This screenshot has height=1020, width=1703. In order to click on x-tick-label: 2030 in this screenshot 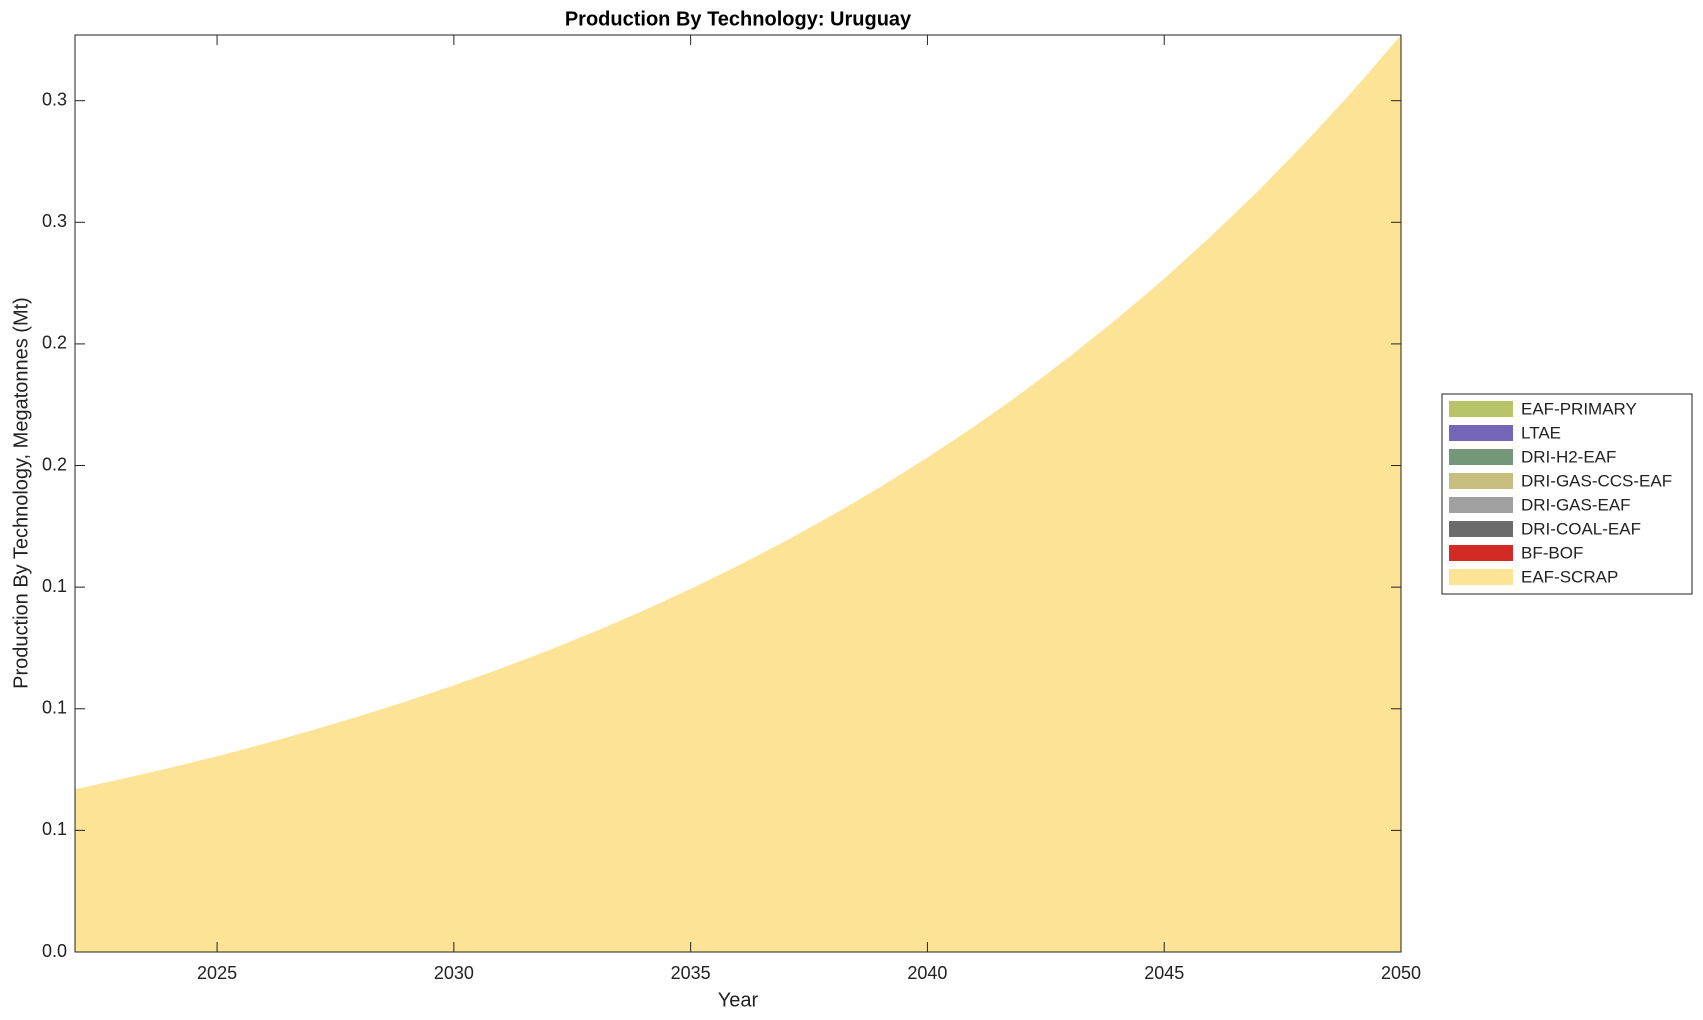, I will do `click(454, 973)`.